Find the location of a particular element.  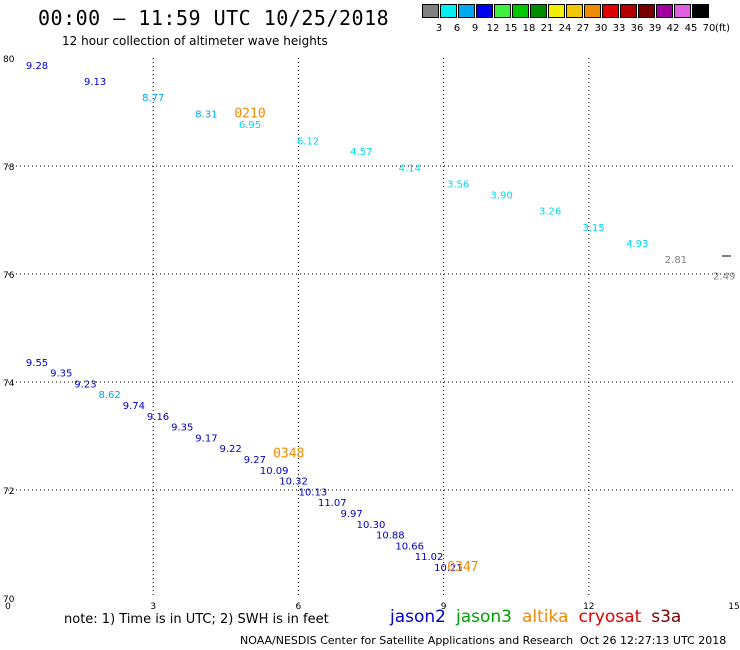

y-tick-label: 78 is located at coordinates (9, 168).